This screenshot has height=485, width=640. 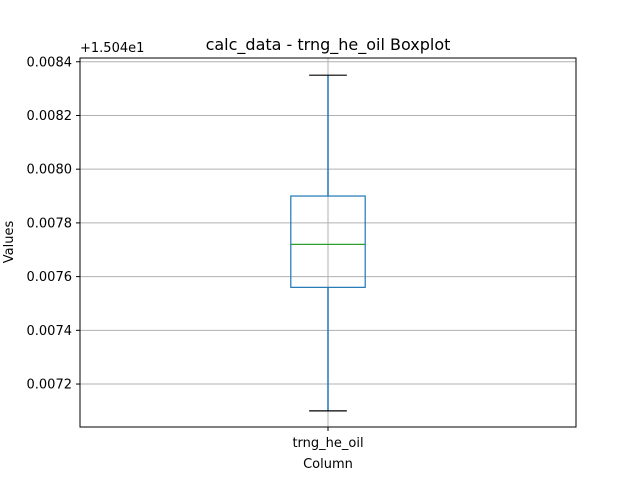 What do you see at coordinates (112, 48) in the screenshot?
I see `y-offset-label: +1.504e1` at bounding box center [112, 48].